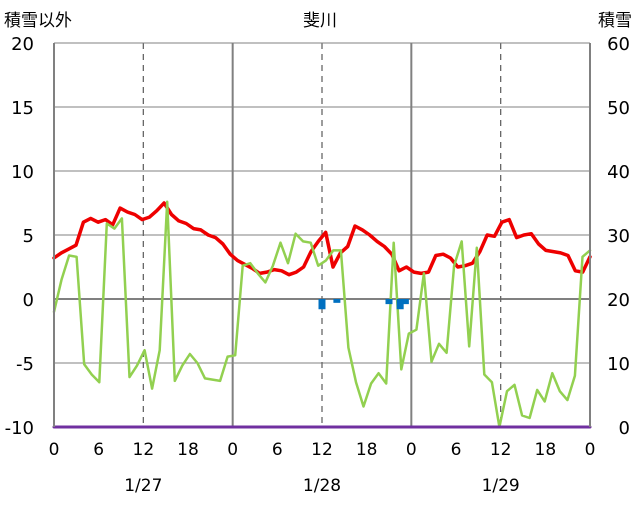 This screenshot has width=636, height=506. What do you see at coordinates (615, 21) in the screenshot?
I see `right-axis-label: 積雪` at bounding box center [615, 21].